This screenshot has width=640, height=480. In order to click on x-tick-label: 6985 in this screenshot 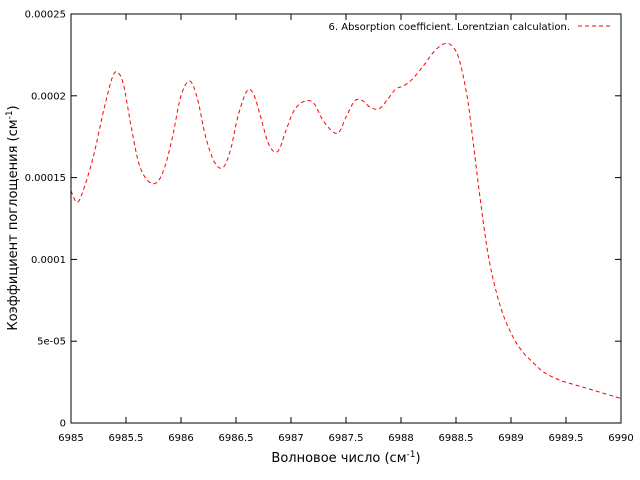, I will do `click(70, 438)`.